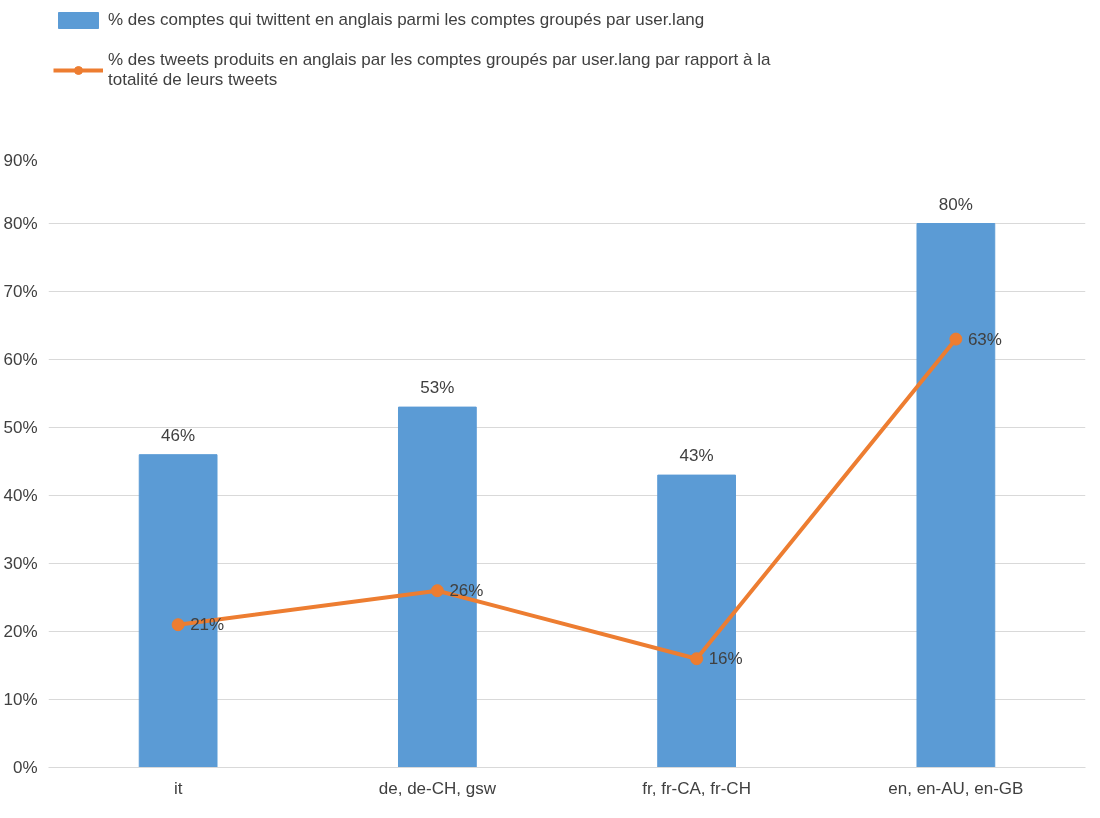 Image resolution: width=1100 pixels, height=818 pixels. I want to click on data-label: 46%, so click(178, 435).